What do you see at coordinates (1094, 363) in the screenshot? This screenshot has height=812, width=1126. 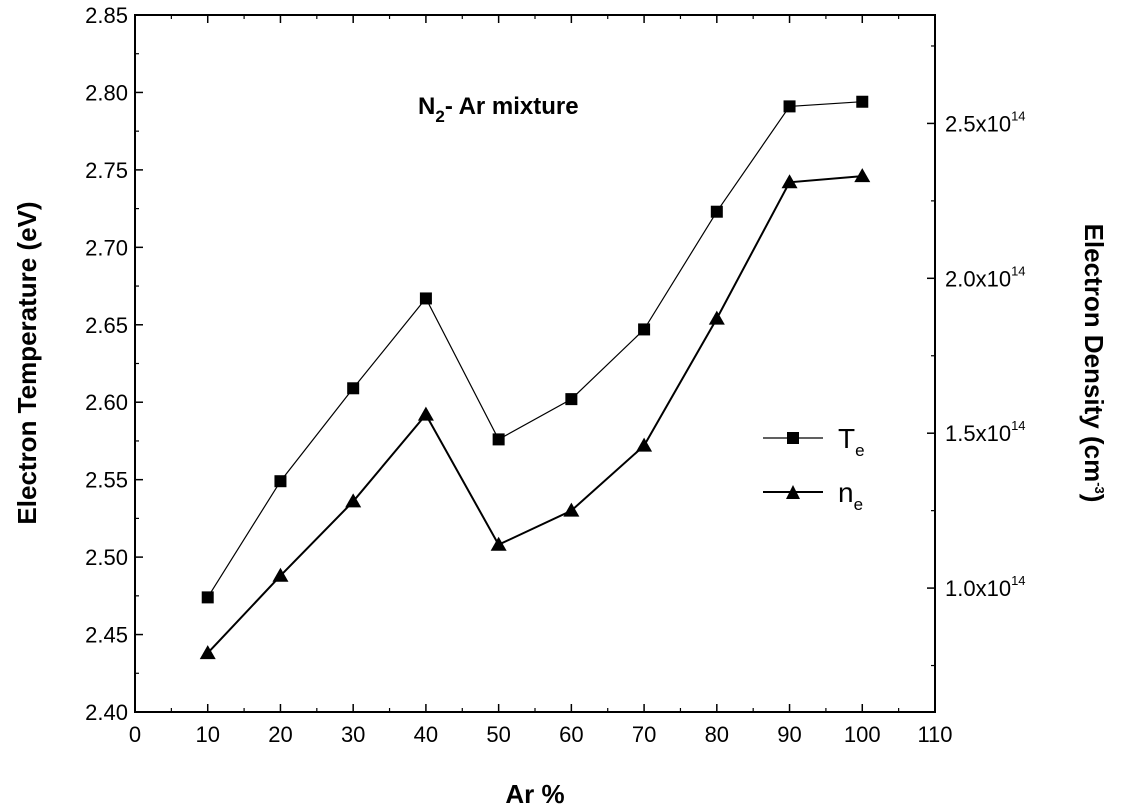 I see `y-right-axis-title: Electron Density (cm-3)` at bounding box center [1094, 363].